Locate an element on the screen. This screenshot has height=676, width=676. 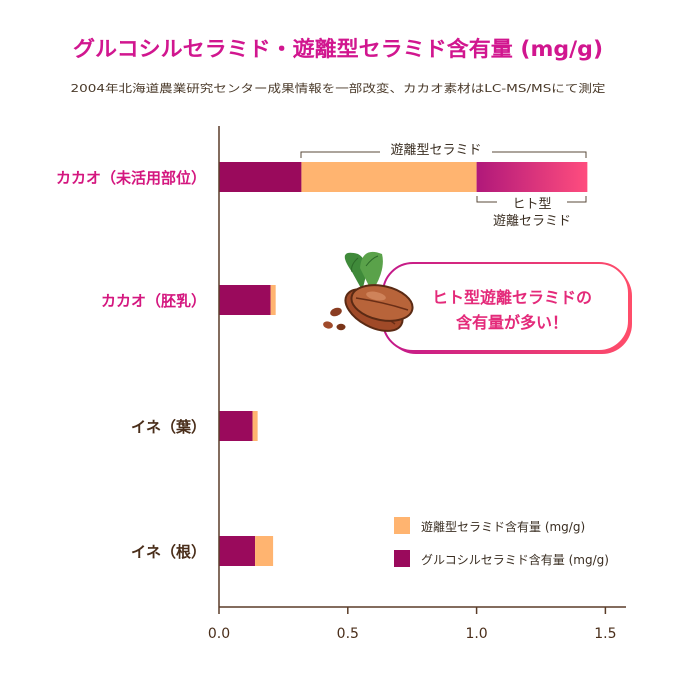
callout-text-1: ヒト型遊離セラミドの is located at coordinates (512, 297).